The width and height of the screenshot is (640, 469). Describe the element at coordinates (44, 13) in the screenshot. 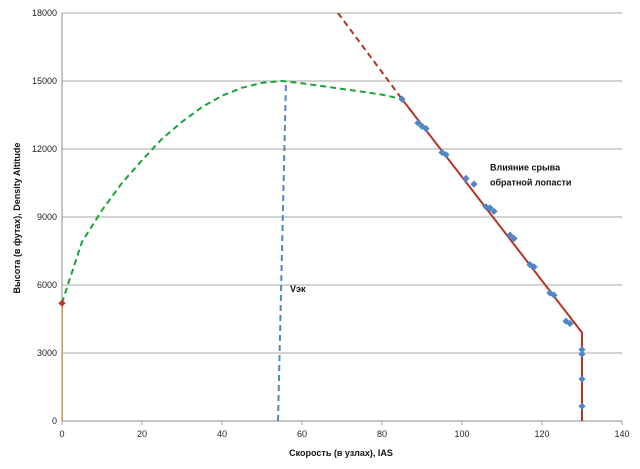

I see `y-tick-label: 18000` at that location.